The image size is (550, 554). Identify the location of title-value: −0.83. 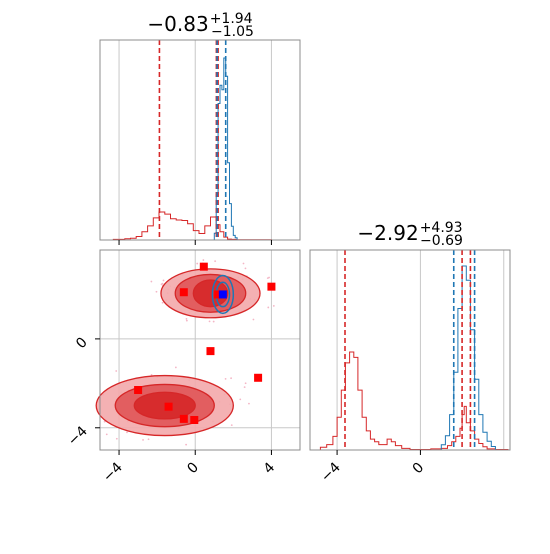
(177, 24).